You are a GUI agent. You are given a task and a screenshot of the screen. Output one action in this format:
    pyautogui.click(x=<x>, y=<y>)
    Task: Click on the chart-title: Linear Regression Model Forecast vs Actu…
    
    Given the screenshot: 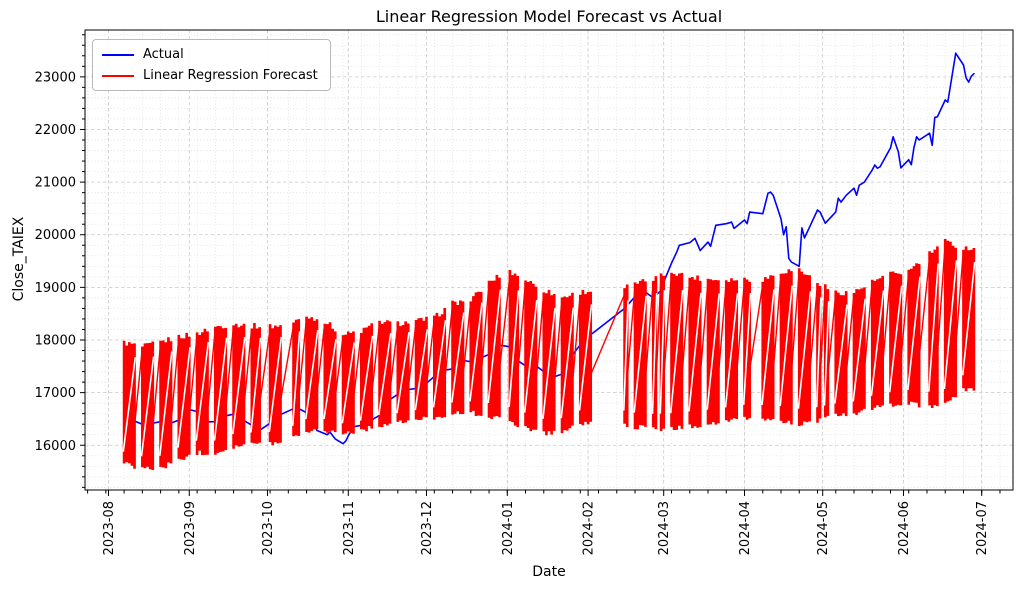 What is the action you would take?
    pyautogui.click(x=549, y=16)
    